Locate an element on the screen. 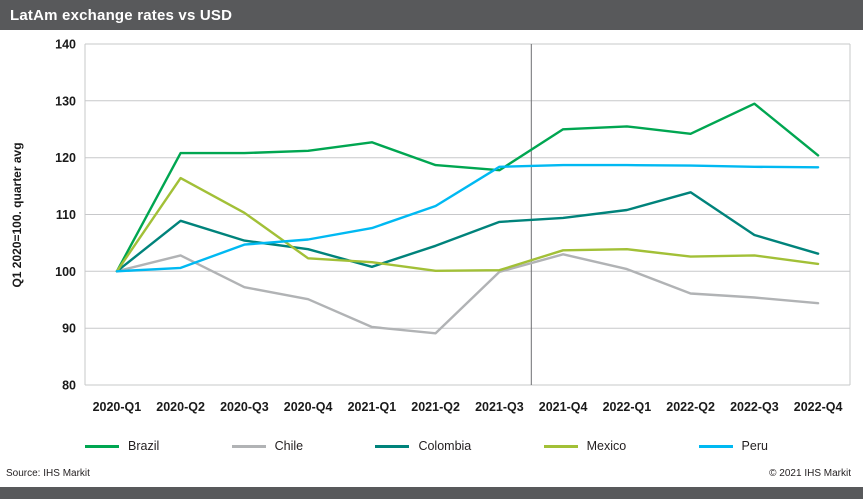 The height and width of the screenshot is (499, 863). y-tick-label: 90 is located at coordinates (69, 329).